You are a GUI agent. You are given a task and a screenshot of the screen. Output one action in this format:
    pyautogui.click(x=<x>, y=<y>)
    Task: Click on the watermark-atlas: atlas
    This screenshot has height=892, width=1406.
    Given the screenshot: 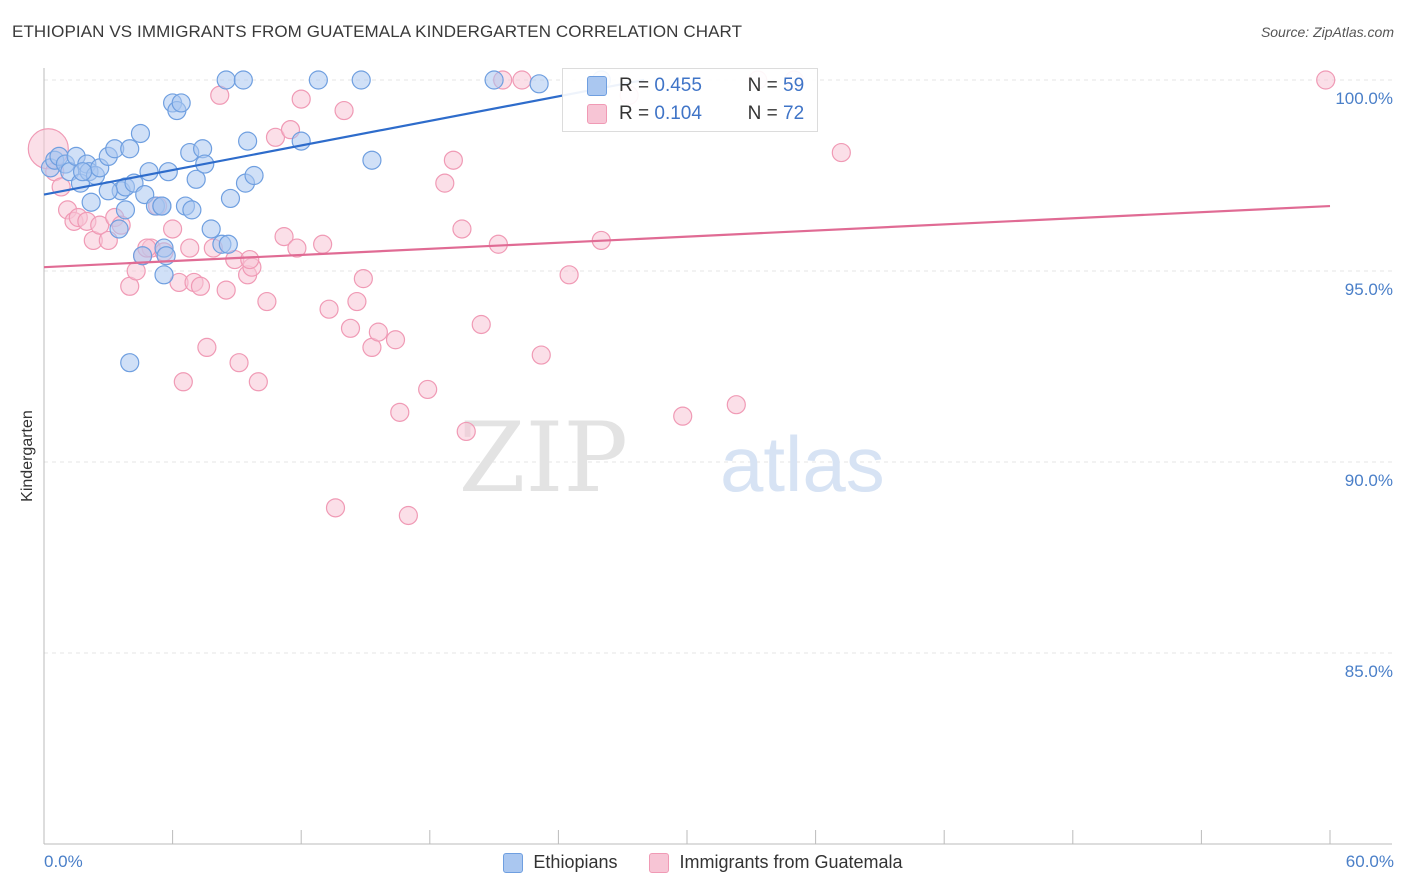 What is the action you would take?
    pyautogui.click(x=802, y=464)
    